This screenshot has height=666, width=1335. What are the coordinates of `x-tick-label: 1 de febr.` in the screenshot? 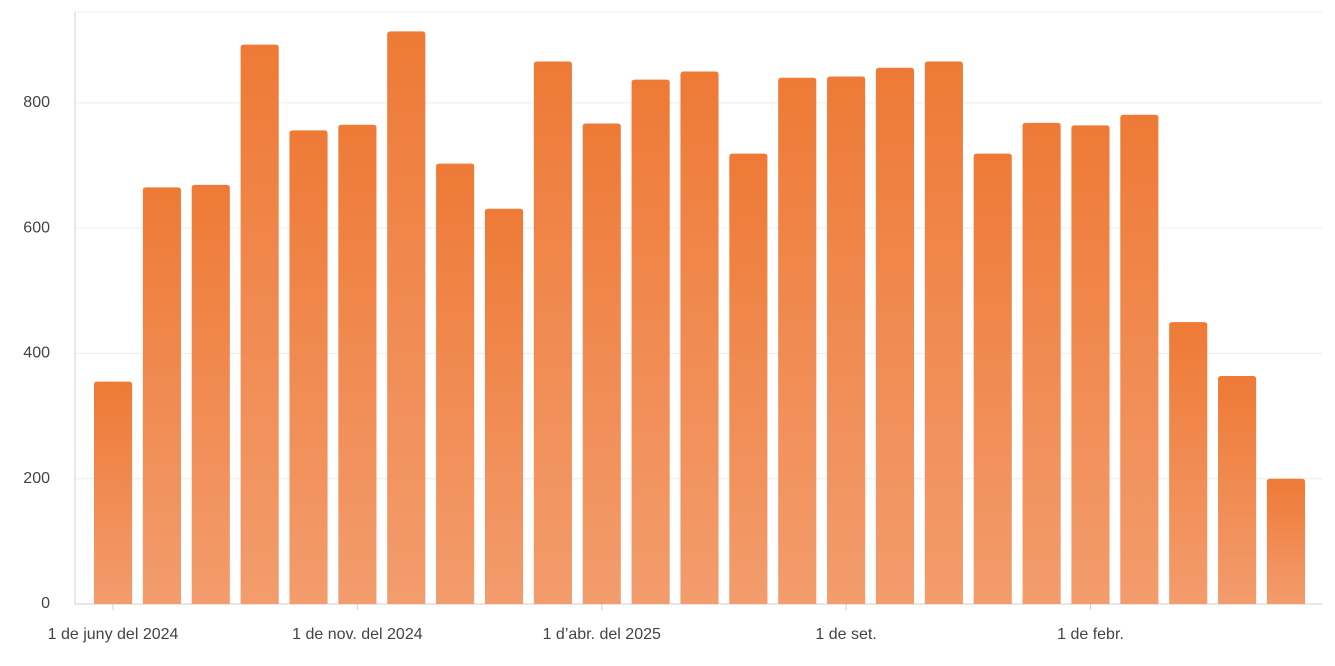 It's located at (1090, 634).